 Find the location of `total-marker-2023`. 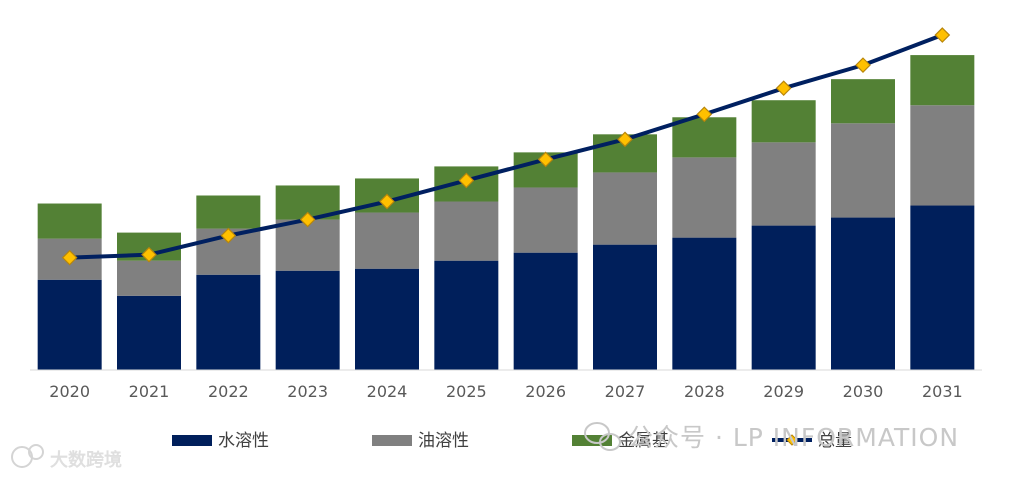

total-marker-2023 is located at coordinates (307, 219).